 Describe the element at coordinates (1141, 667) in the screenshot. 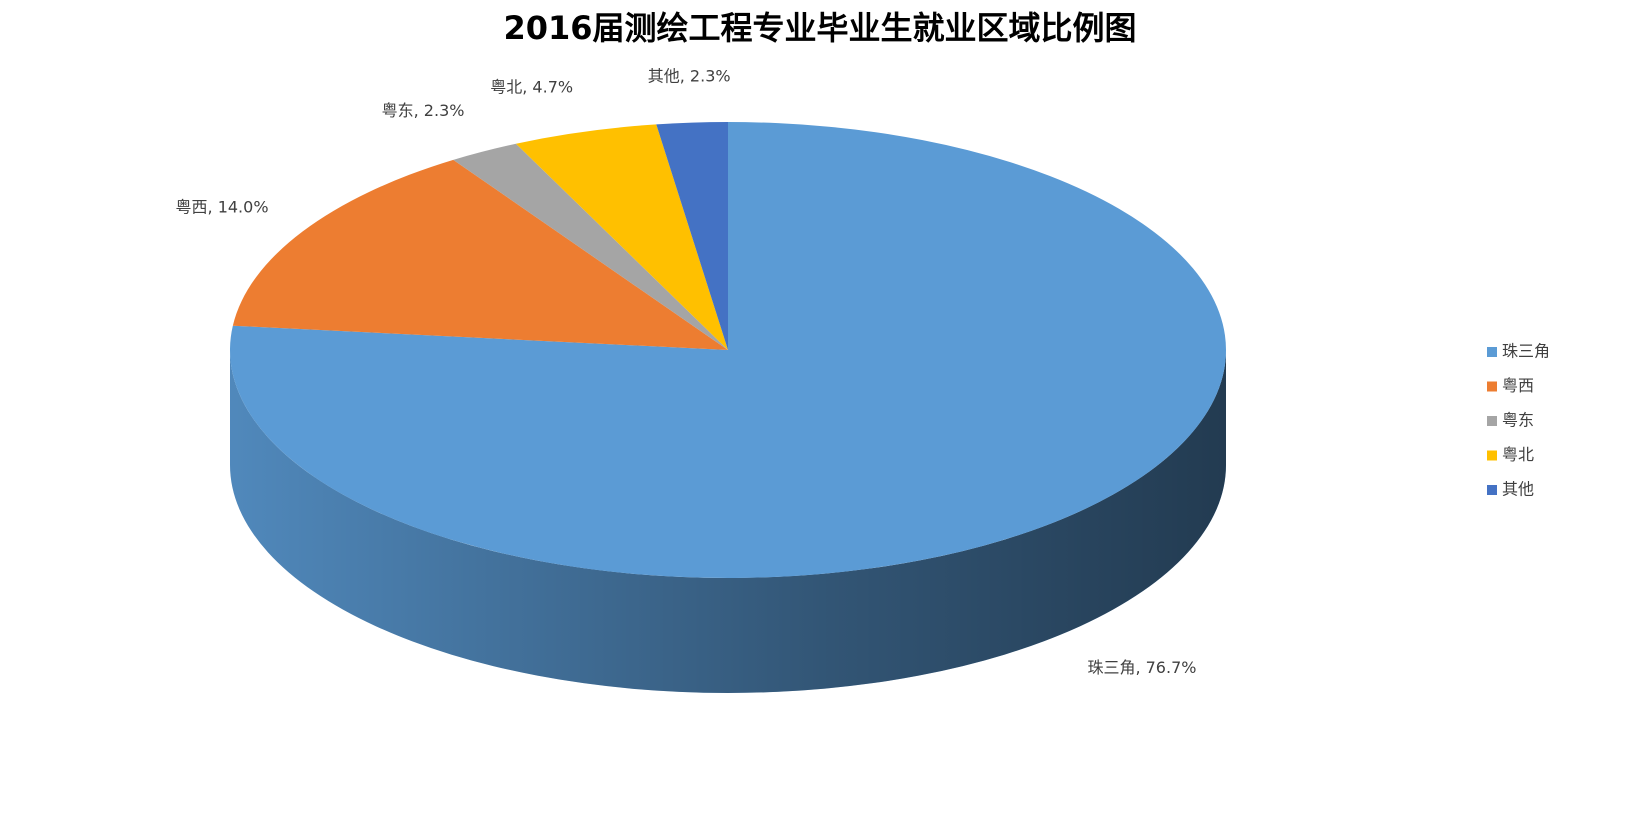

I see `data-label: 珠三角, 76.7%` at that location.